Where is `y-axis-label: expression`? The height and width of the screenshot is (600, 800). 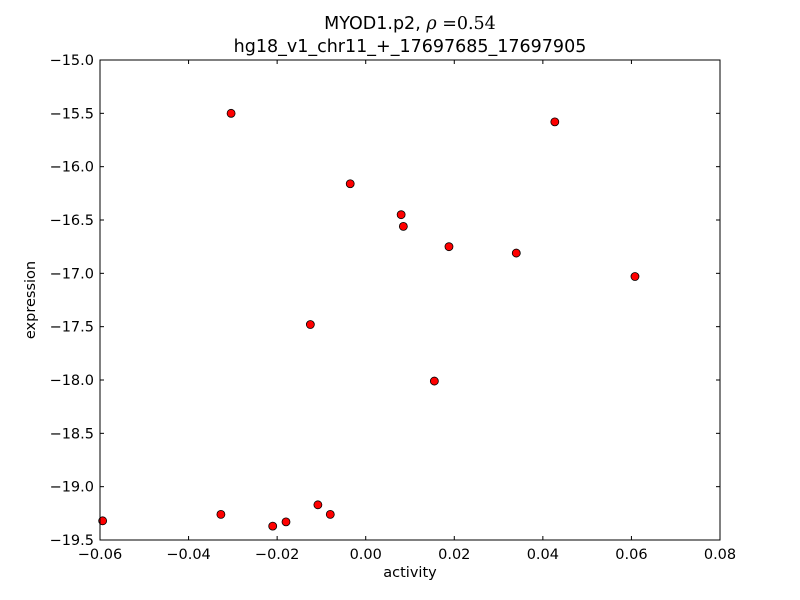 y-axis-label: expression is located at coordinates (31, 300).